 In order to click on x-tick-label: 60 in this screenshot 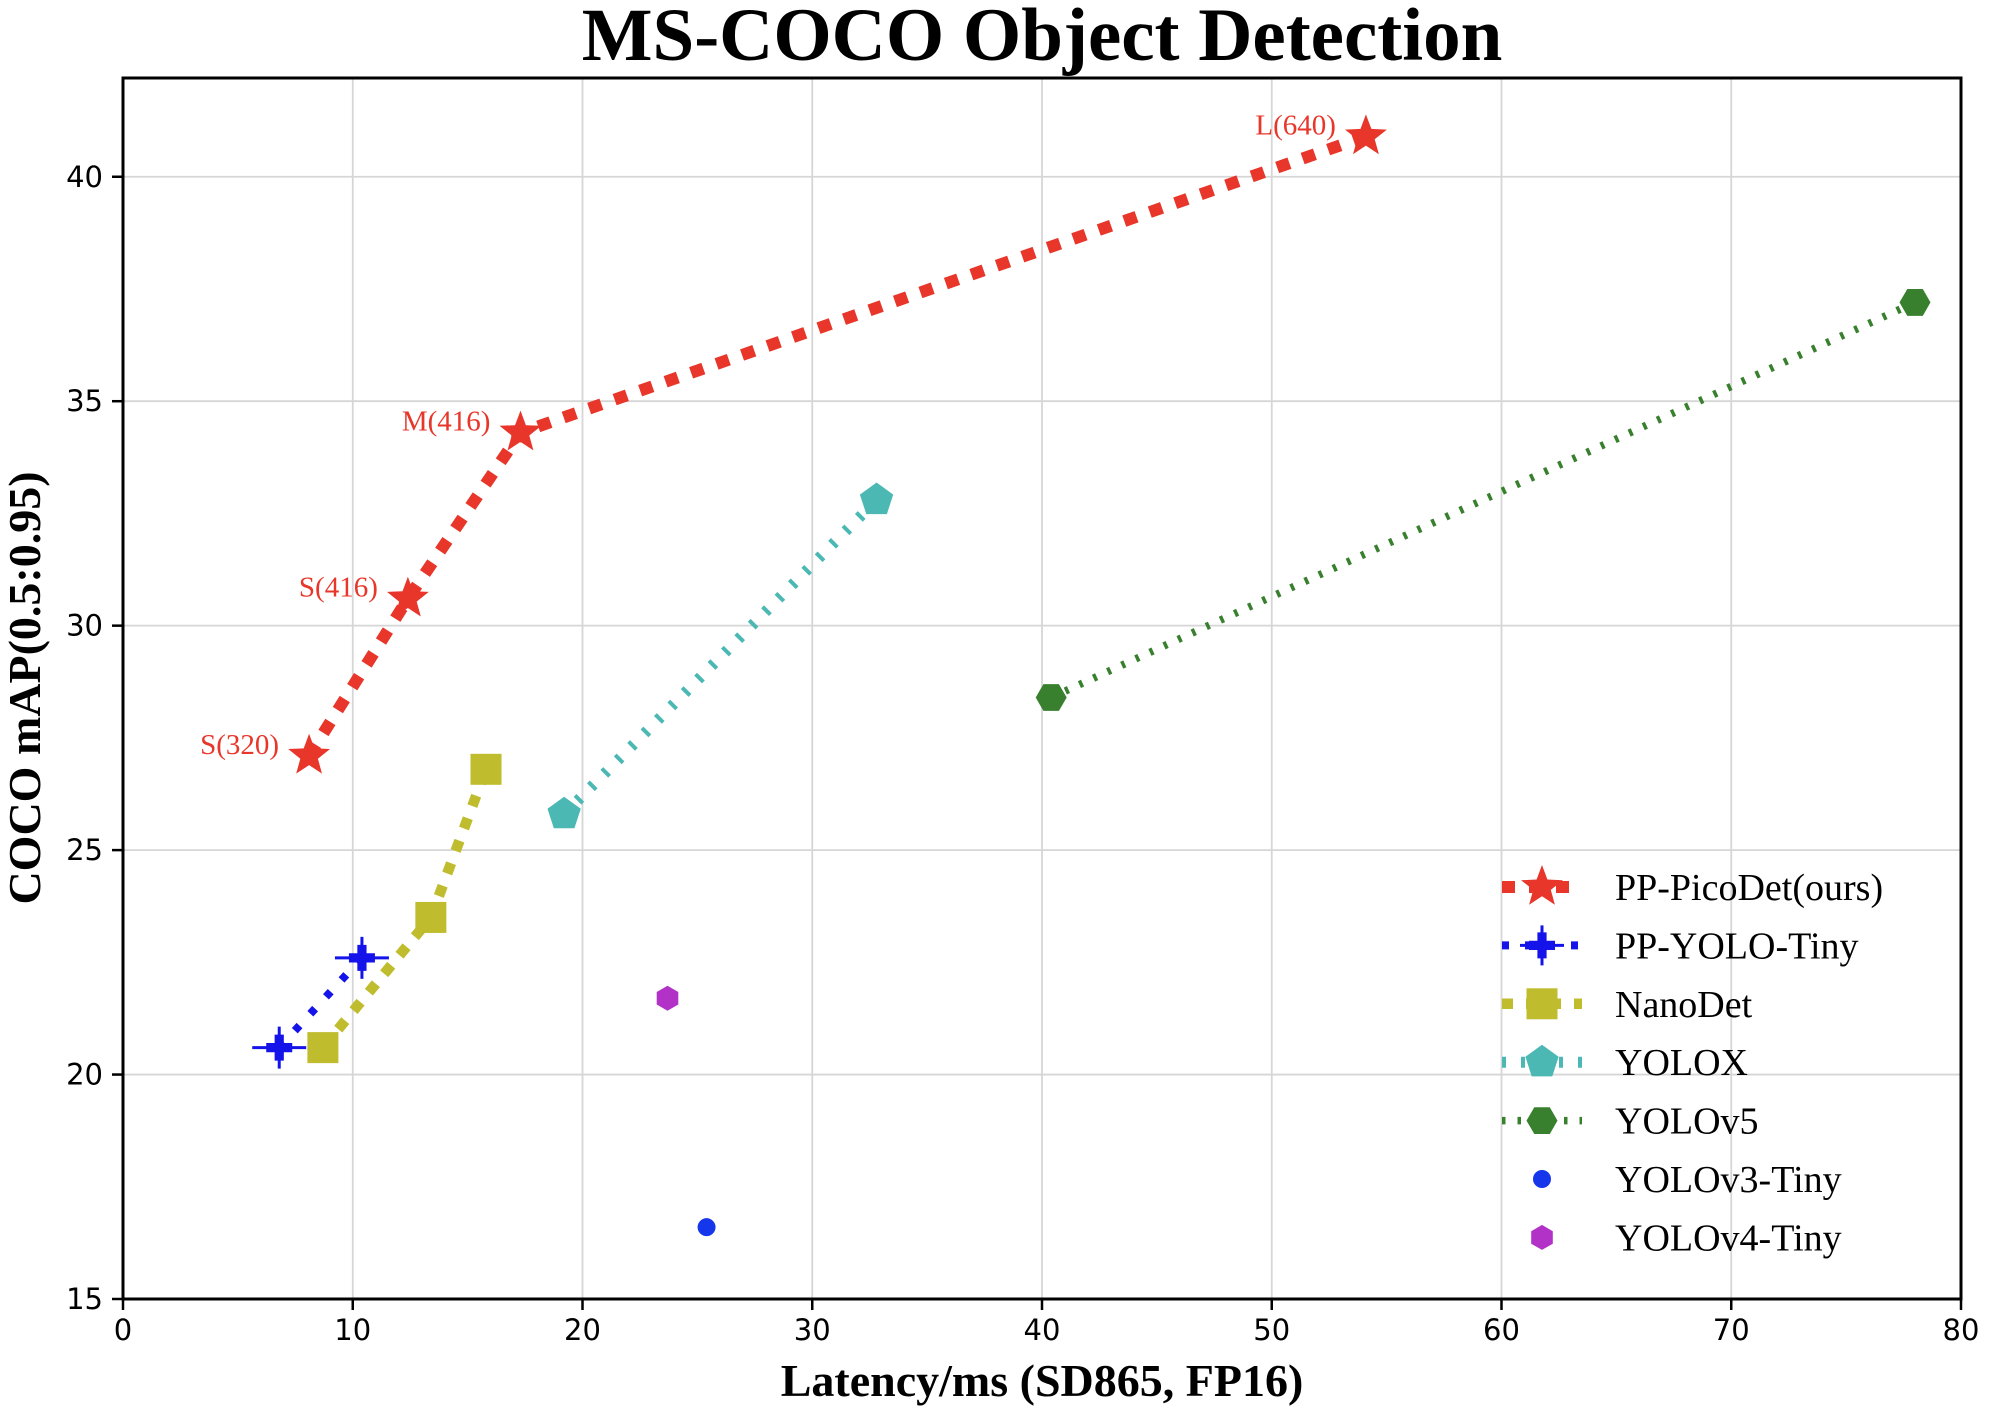, I will do `click(1501, 1330)`.